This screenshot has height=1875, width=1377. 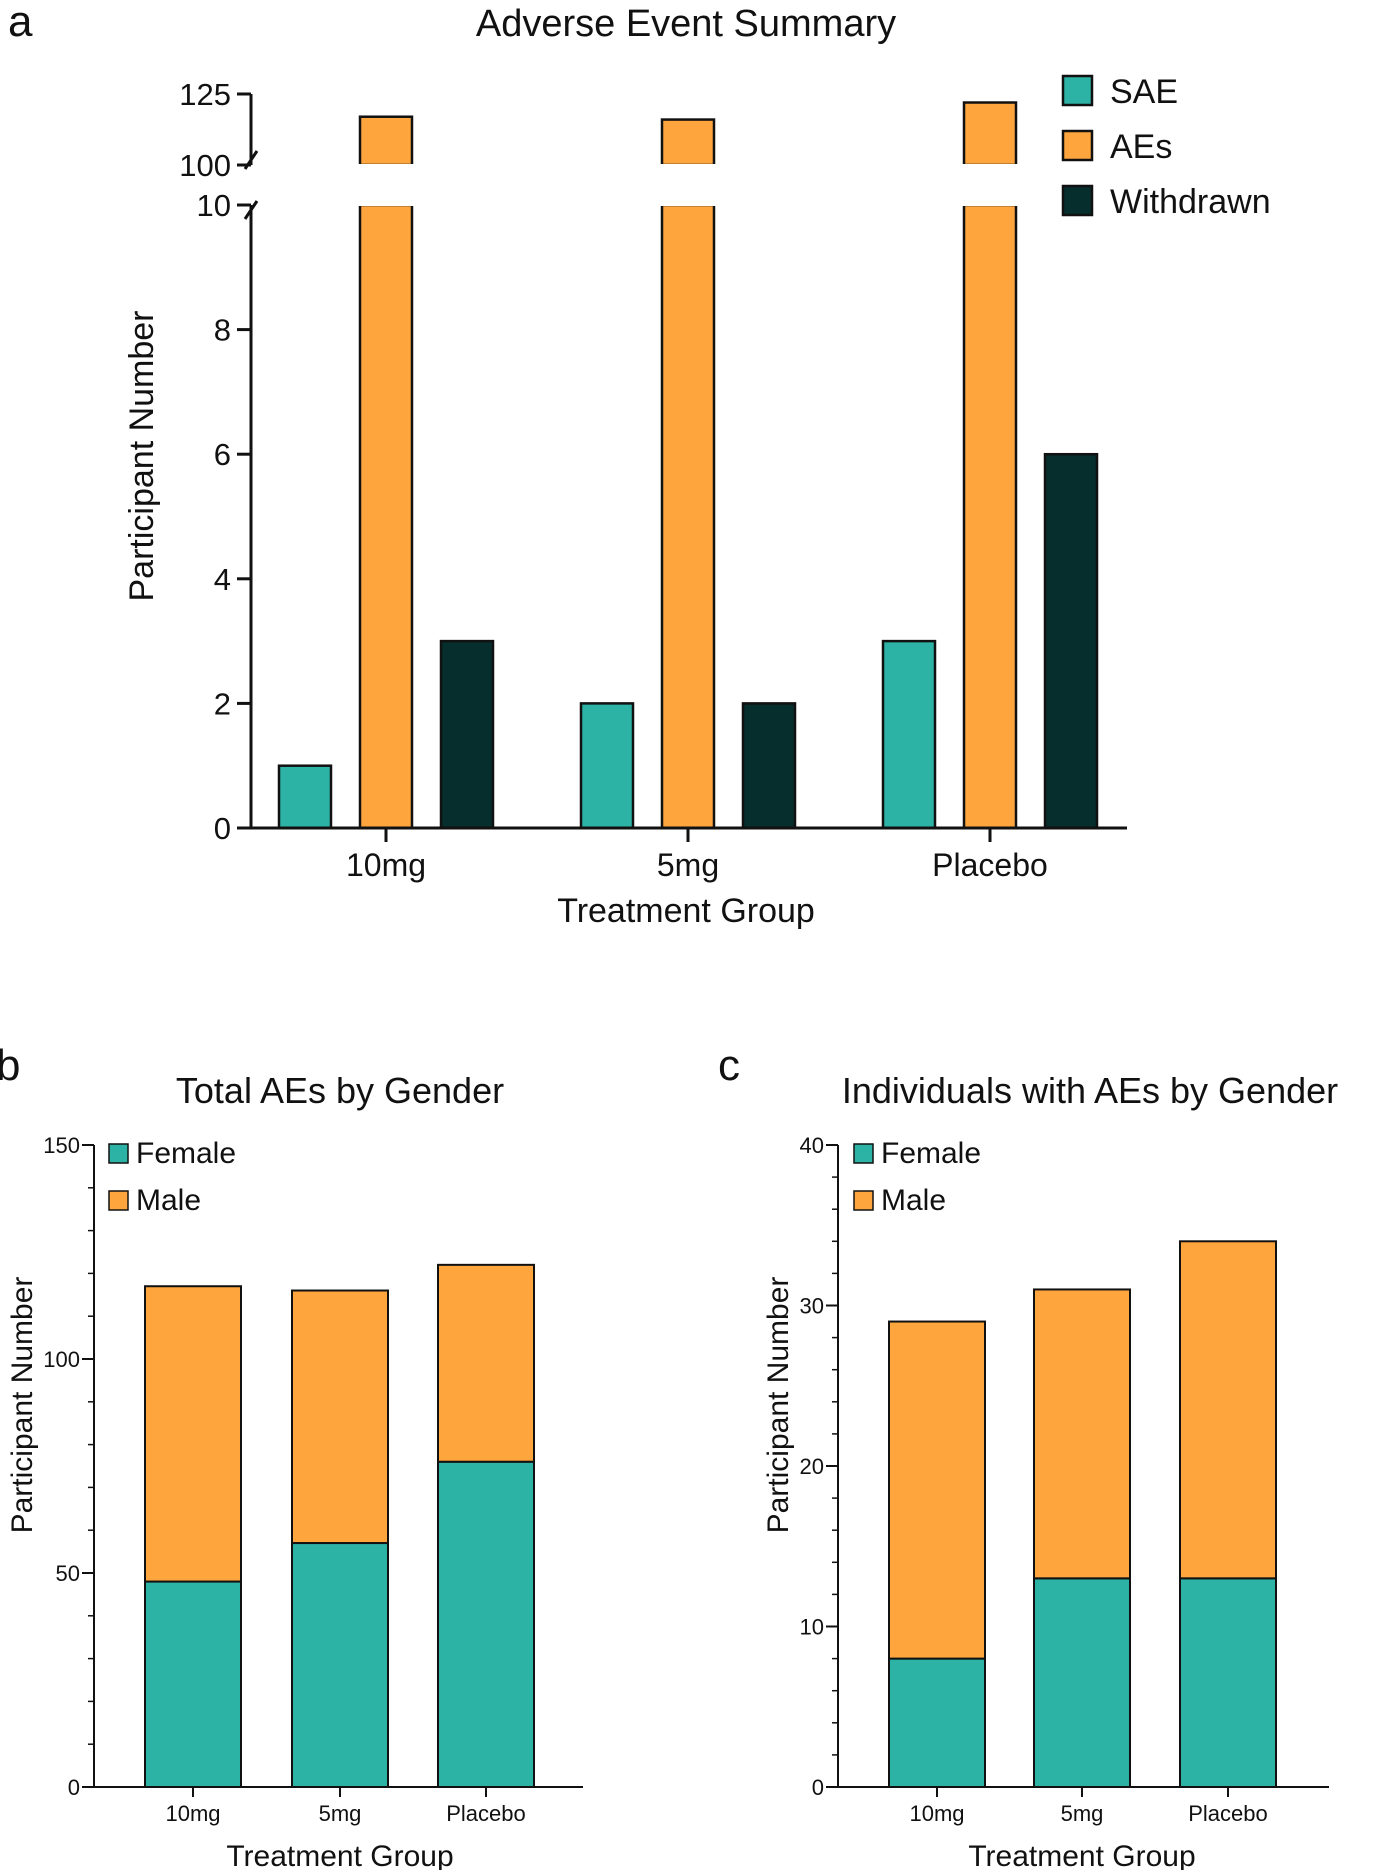 What do you see at coordinates (251, 210) in the screenshot?
I see `y-axis-break-mark` at bounding box center [251, 210].